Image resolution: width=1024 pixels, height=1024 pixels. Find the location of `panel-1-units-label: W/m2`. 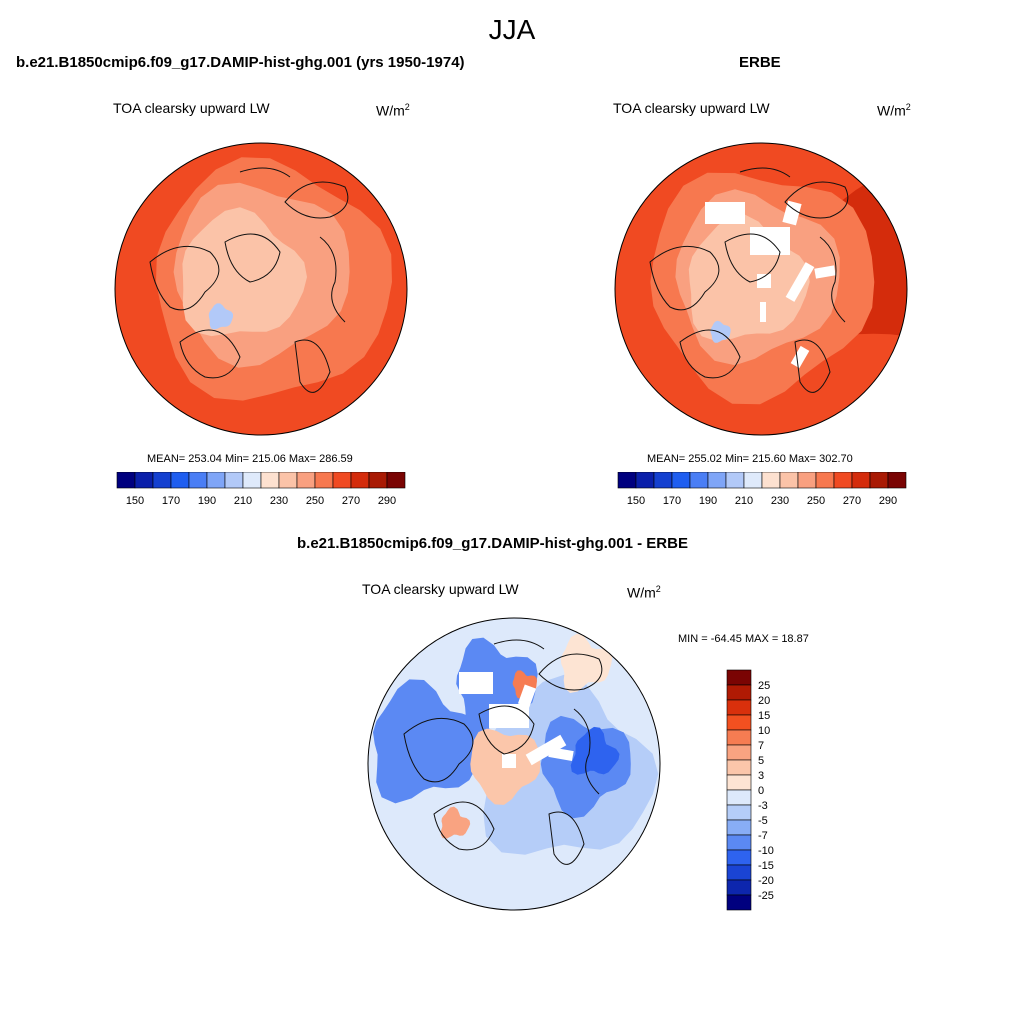

panel-1-units-label: W/m2 is located at coordinates (393, 110).